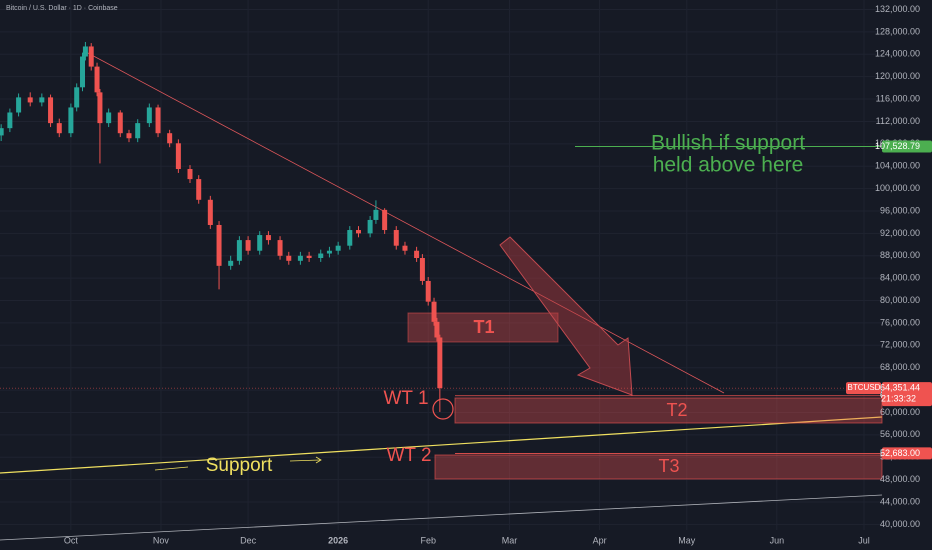 This screenshot has width=932, height=550. Describe the element at coordinates (676, 410) in the screenshot. I see `t2-label: T2` at that location.